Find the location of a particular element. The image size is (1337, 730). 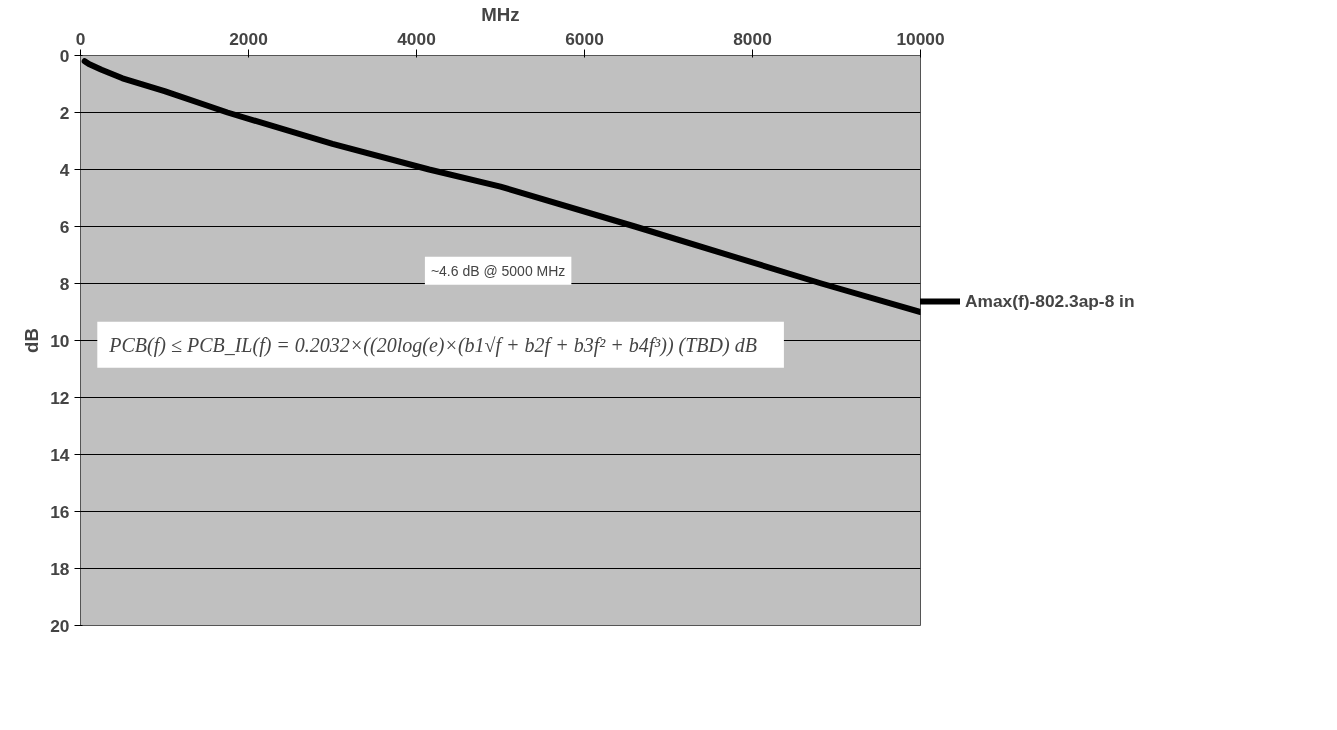

y-tick-label: 10 is located at coordinates (60, 340).